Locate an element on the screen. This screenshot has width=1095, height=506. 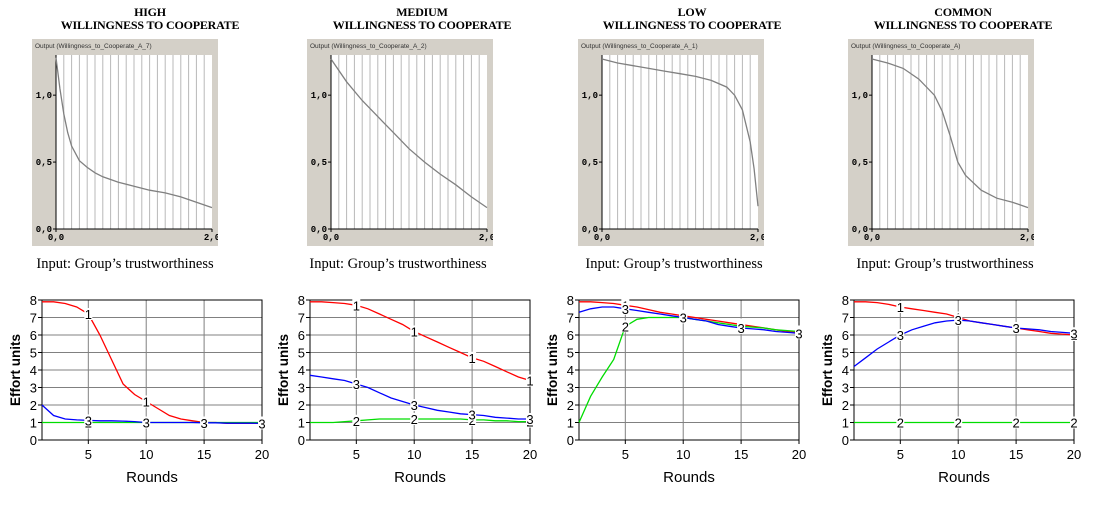
title-line-1: HIGH is located at coordinates (150, 12).